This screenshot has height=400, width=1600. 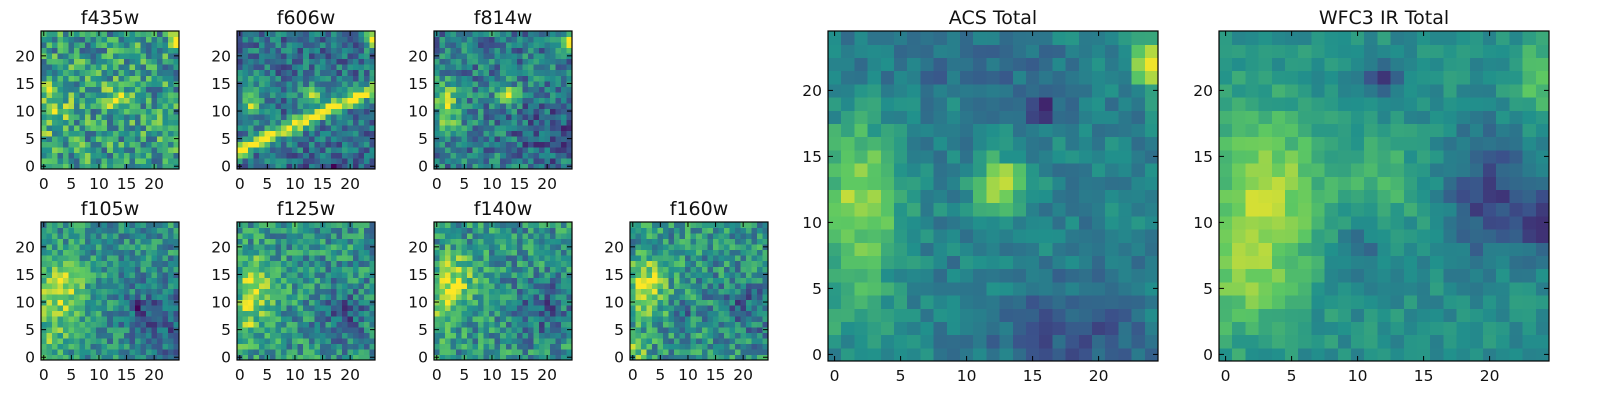 What do you see at coordinates (154, 375) in the screenshot?
I see `x-tick-label: 20` at bounding box center [154, 375].